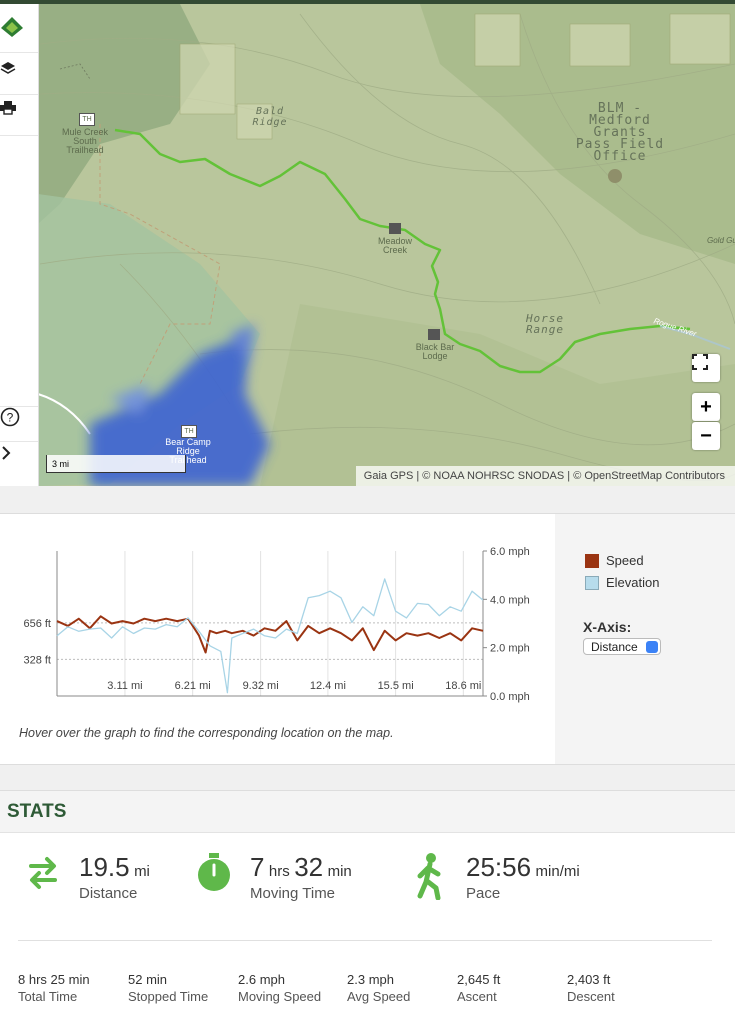 The width and height of the screenshot is (735, 1025). Describe the element at coordinates (84, 141) in the screenshot. I see `map-label-mule-creek: Mule Creek South Trailhead` at that location.